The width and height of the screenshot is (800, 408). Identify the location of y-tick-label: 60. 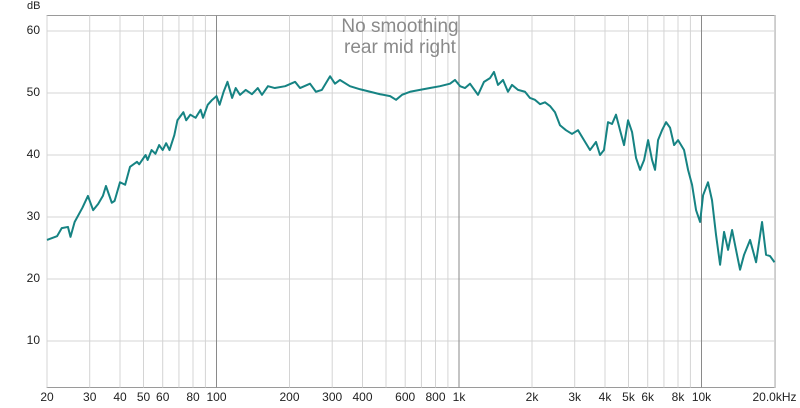
(34, 30).